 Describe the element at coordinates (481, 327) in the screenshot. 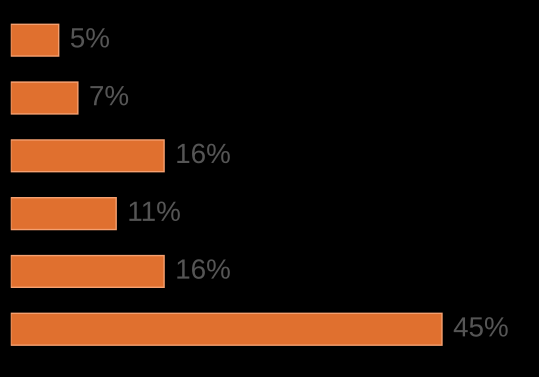

I see `data-label: 45%` at that location.